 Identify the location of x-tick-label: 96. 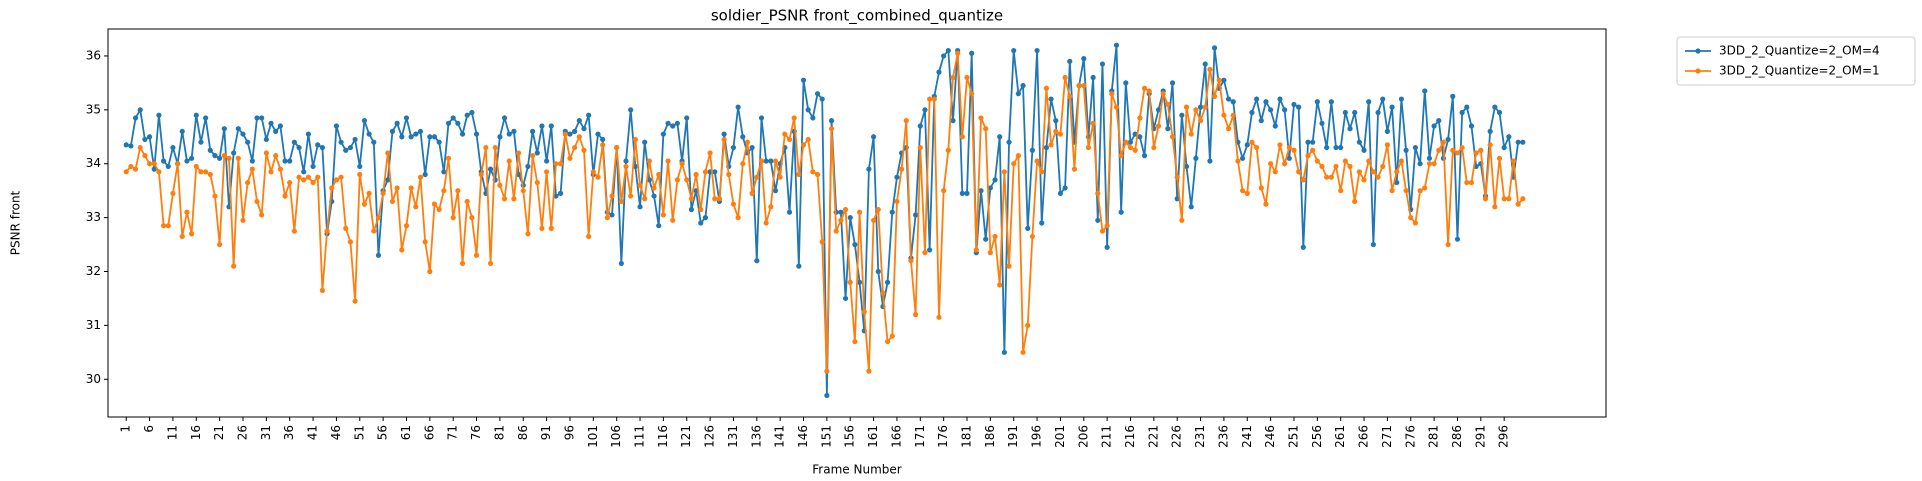
(569, 432).